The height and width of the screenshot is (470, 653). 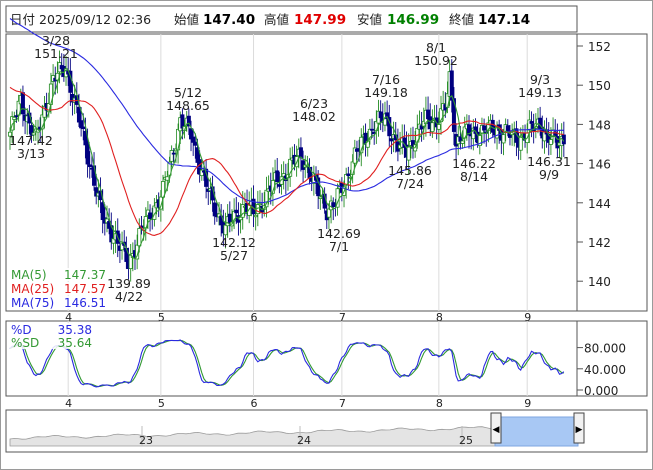 I want to click on price-y-axis: 152 150 148 146 144 142 140, so click(x=599, y=164).